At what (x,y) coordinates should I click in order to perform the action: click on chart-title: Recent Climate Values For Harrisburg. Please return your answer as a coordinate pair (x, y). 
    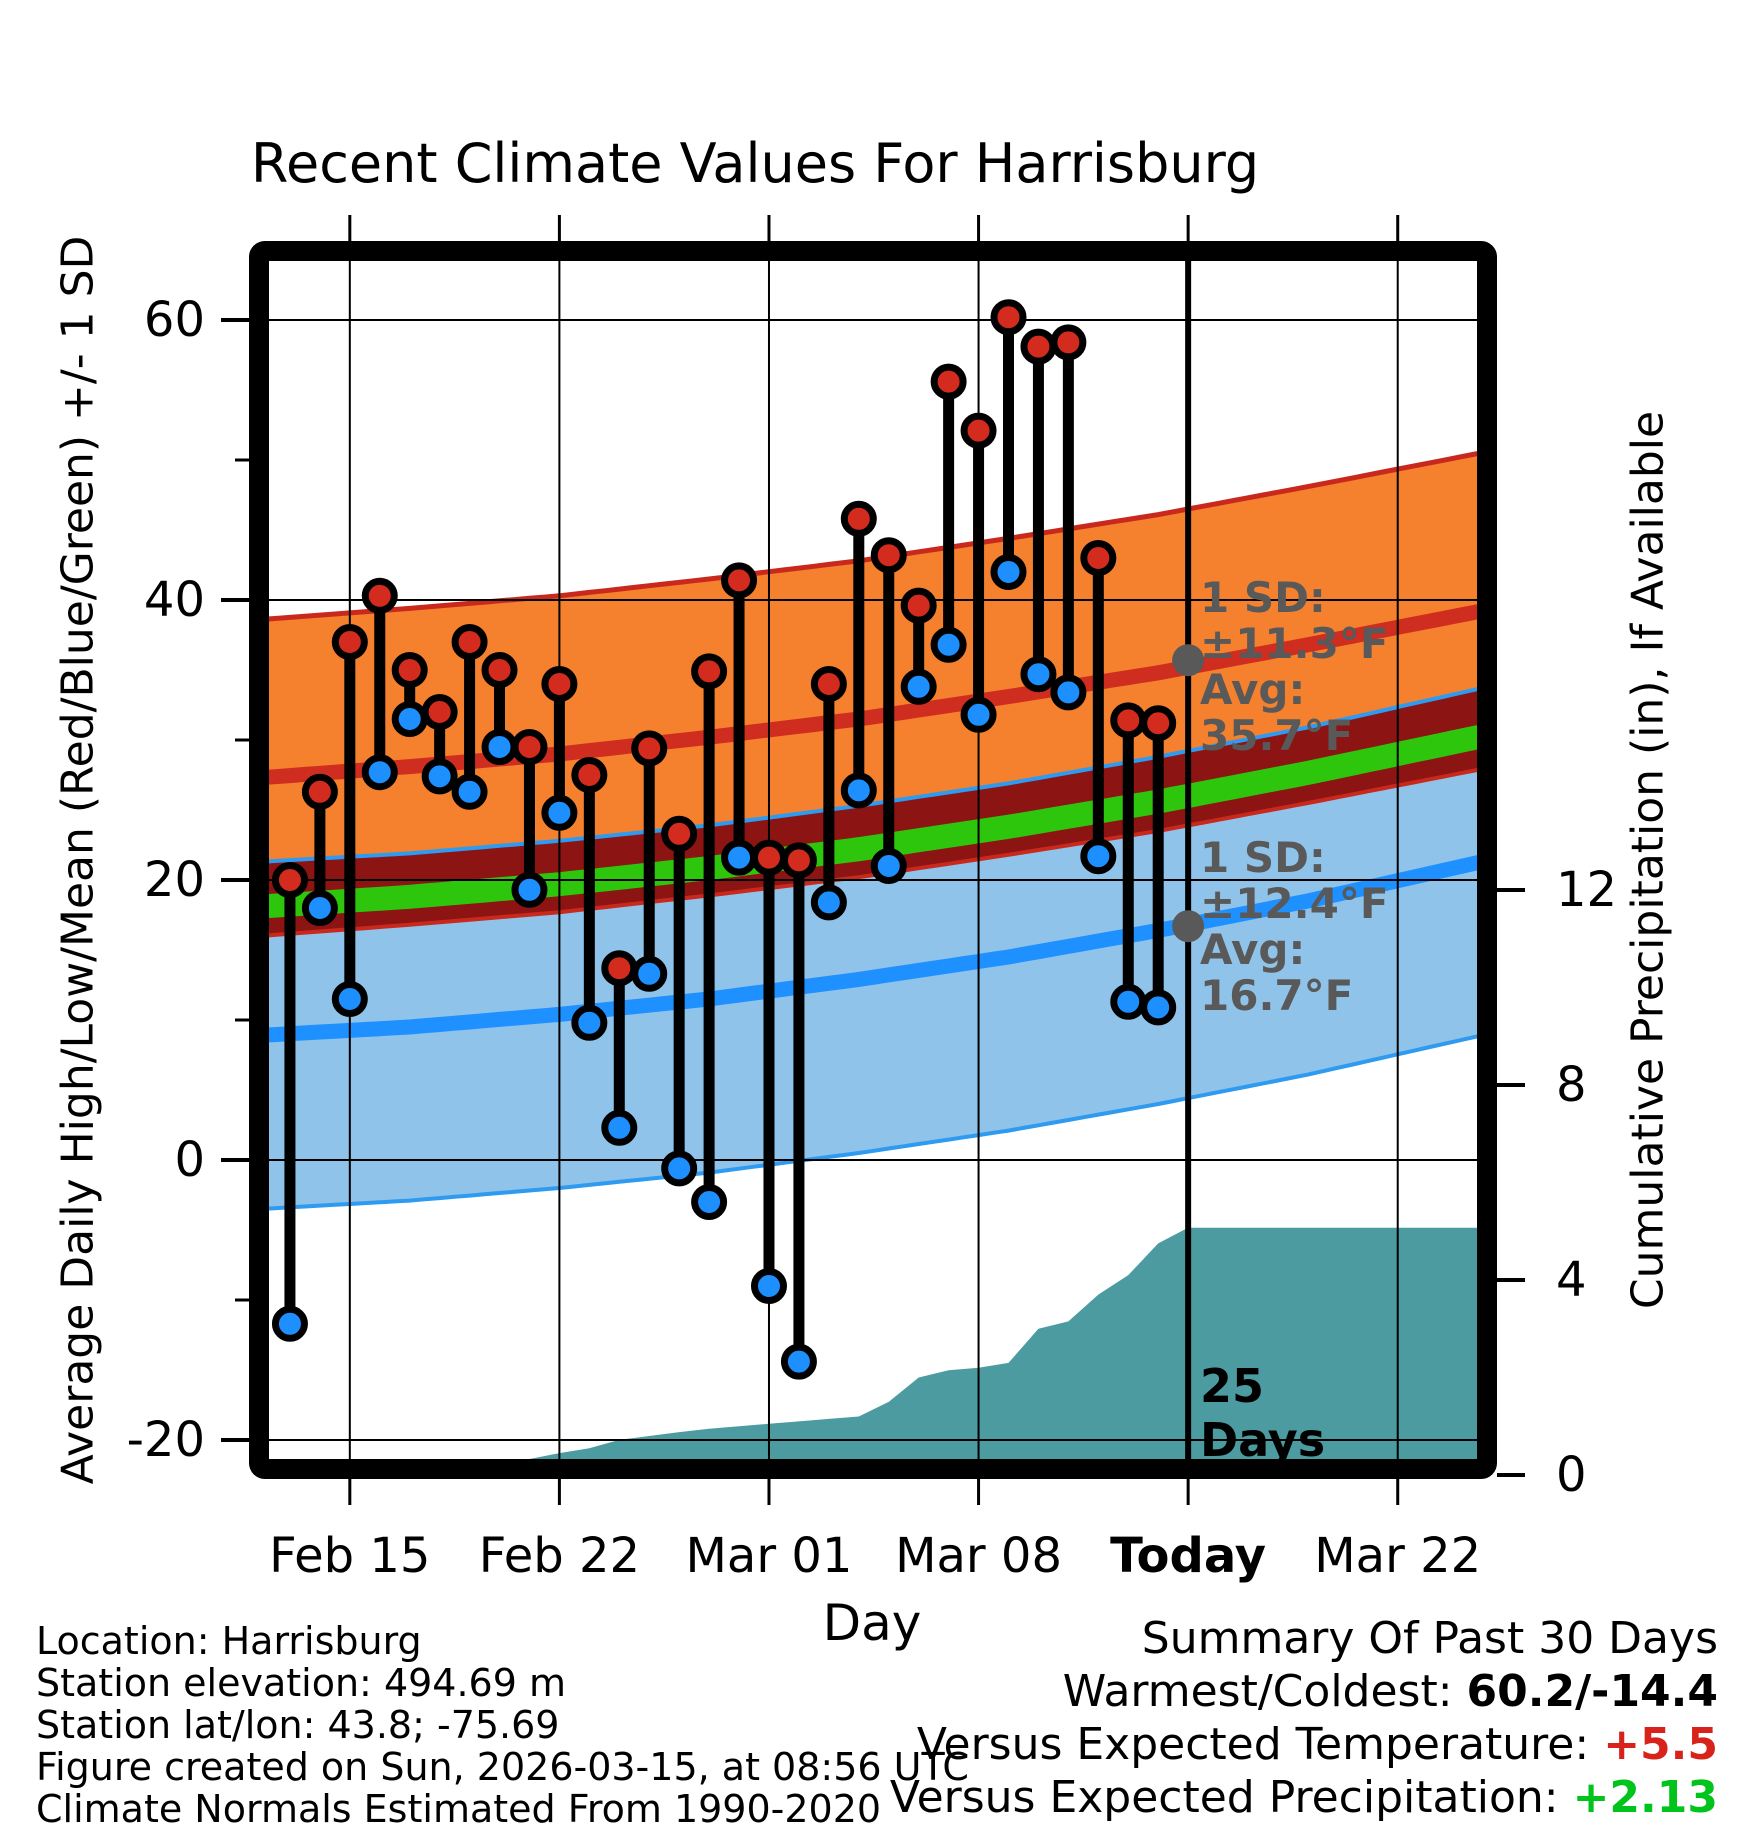
    Looking at the image, I should click on (755, 163).